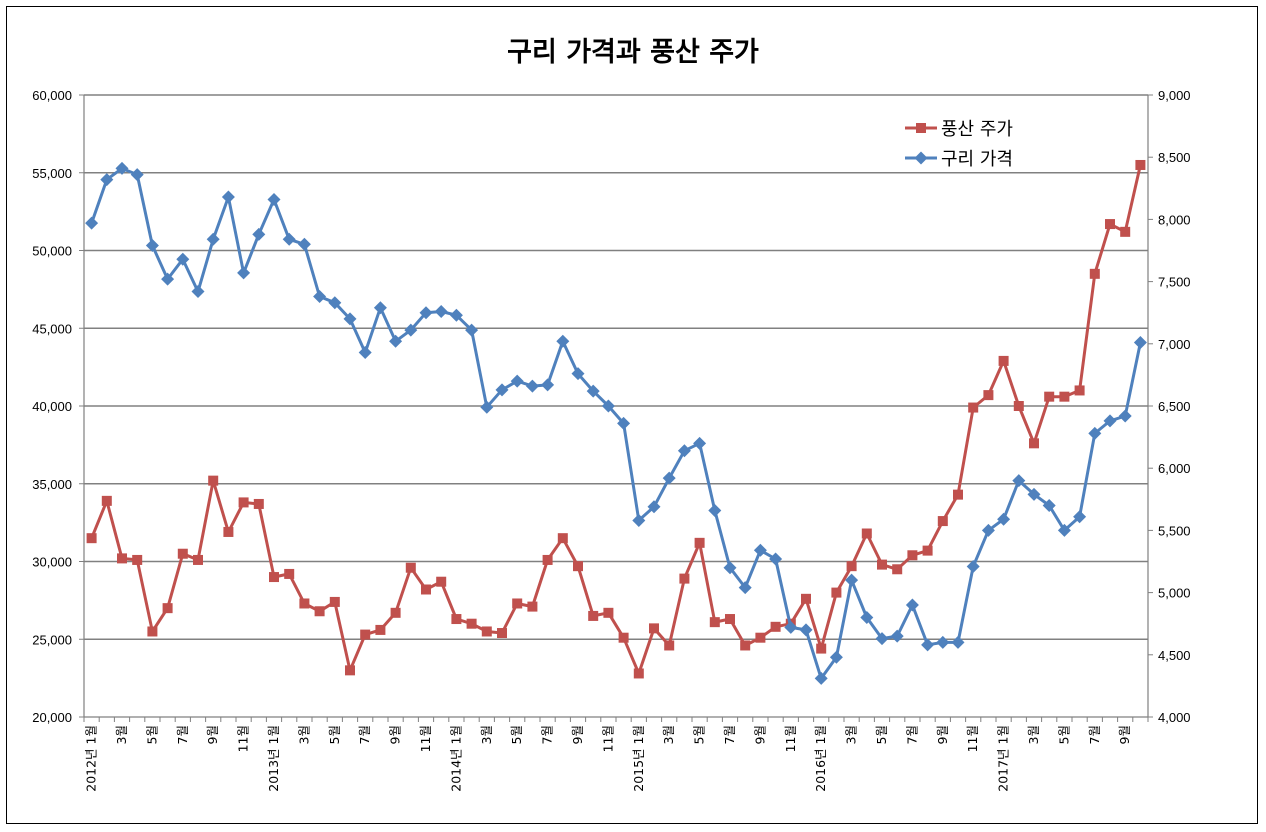 Image resolution: width=1266 pixels, height=832 pixels. I want to click on x-tick-label: 2014년 1월, so click(455, 758).